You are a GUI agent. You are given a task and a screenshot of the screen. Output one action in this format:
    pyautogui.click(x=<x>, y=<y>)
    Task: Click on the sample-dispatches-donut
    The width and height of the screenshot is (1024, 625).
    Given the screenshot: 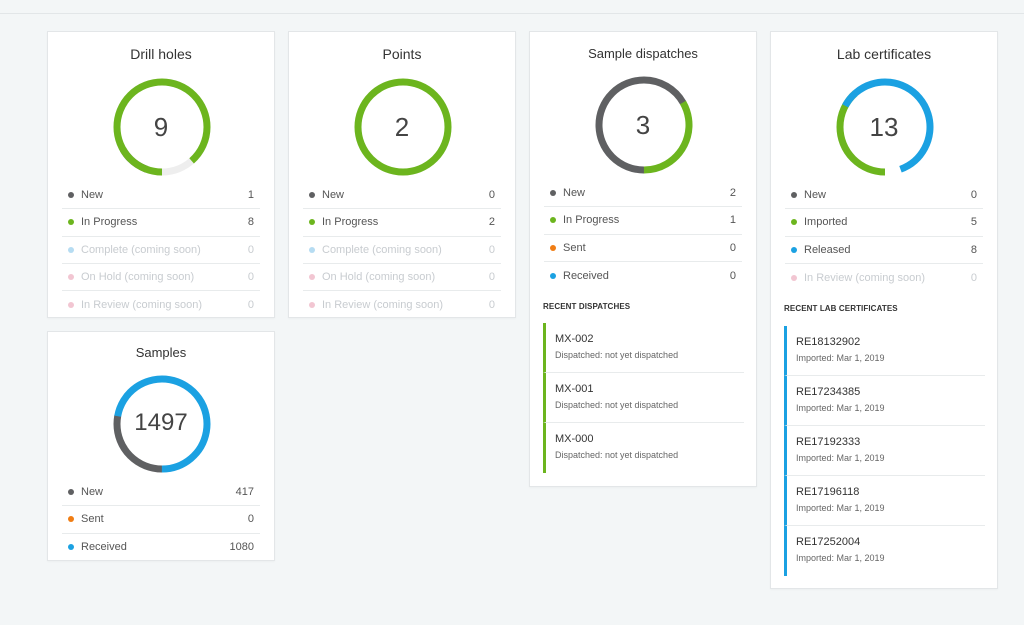 What is the action you would take?
    pyautogui.click(x=644, y=125)
    